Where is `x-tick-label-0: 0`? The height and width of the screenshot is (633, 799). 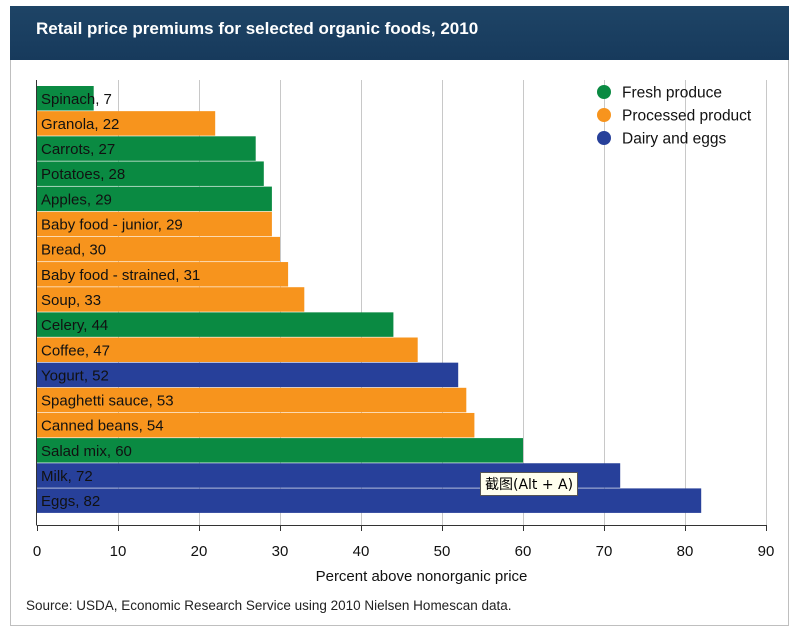
x-tick-label-0: 0 is located at coordinates (37, 551).